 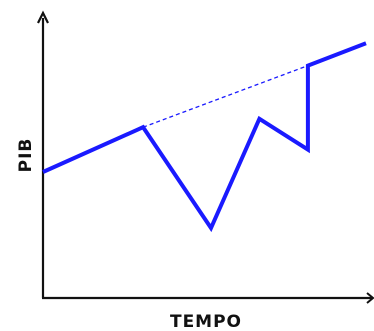 I want to click on y-axis-arrow-icon, so click(x=43, y=17).